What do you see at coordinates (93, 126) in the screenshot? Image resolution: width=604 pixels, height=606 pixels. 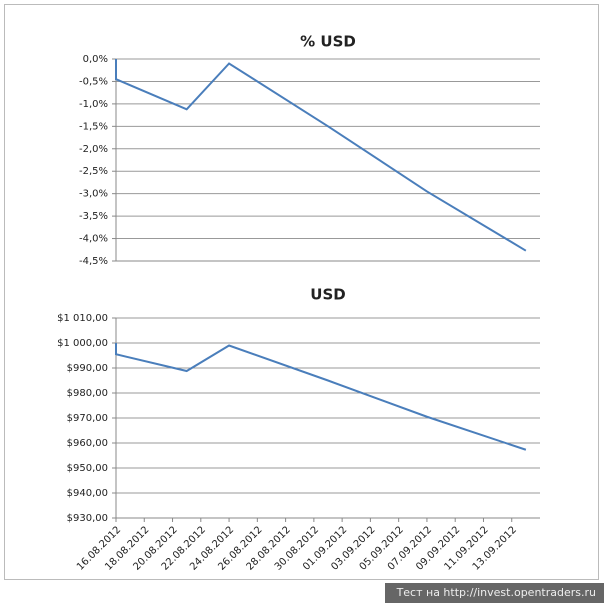 I see `y-tick-label: -1,5%` at bounding box center [93, 126].